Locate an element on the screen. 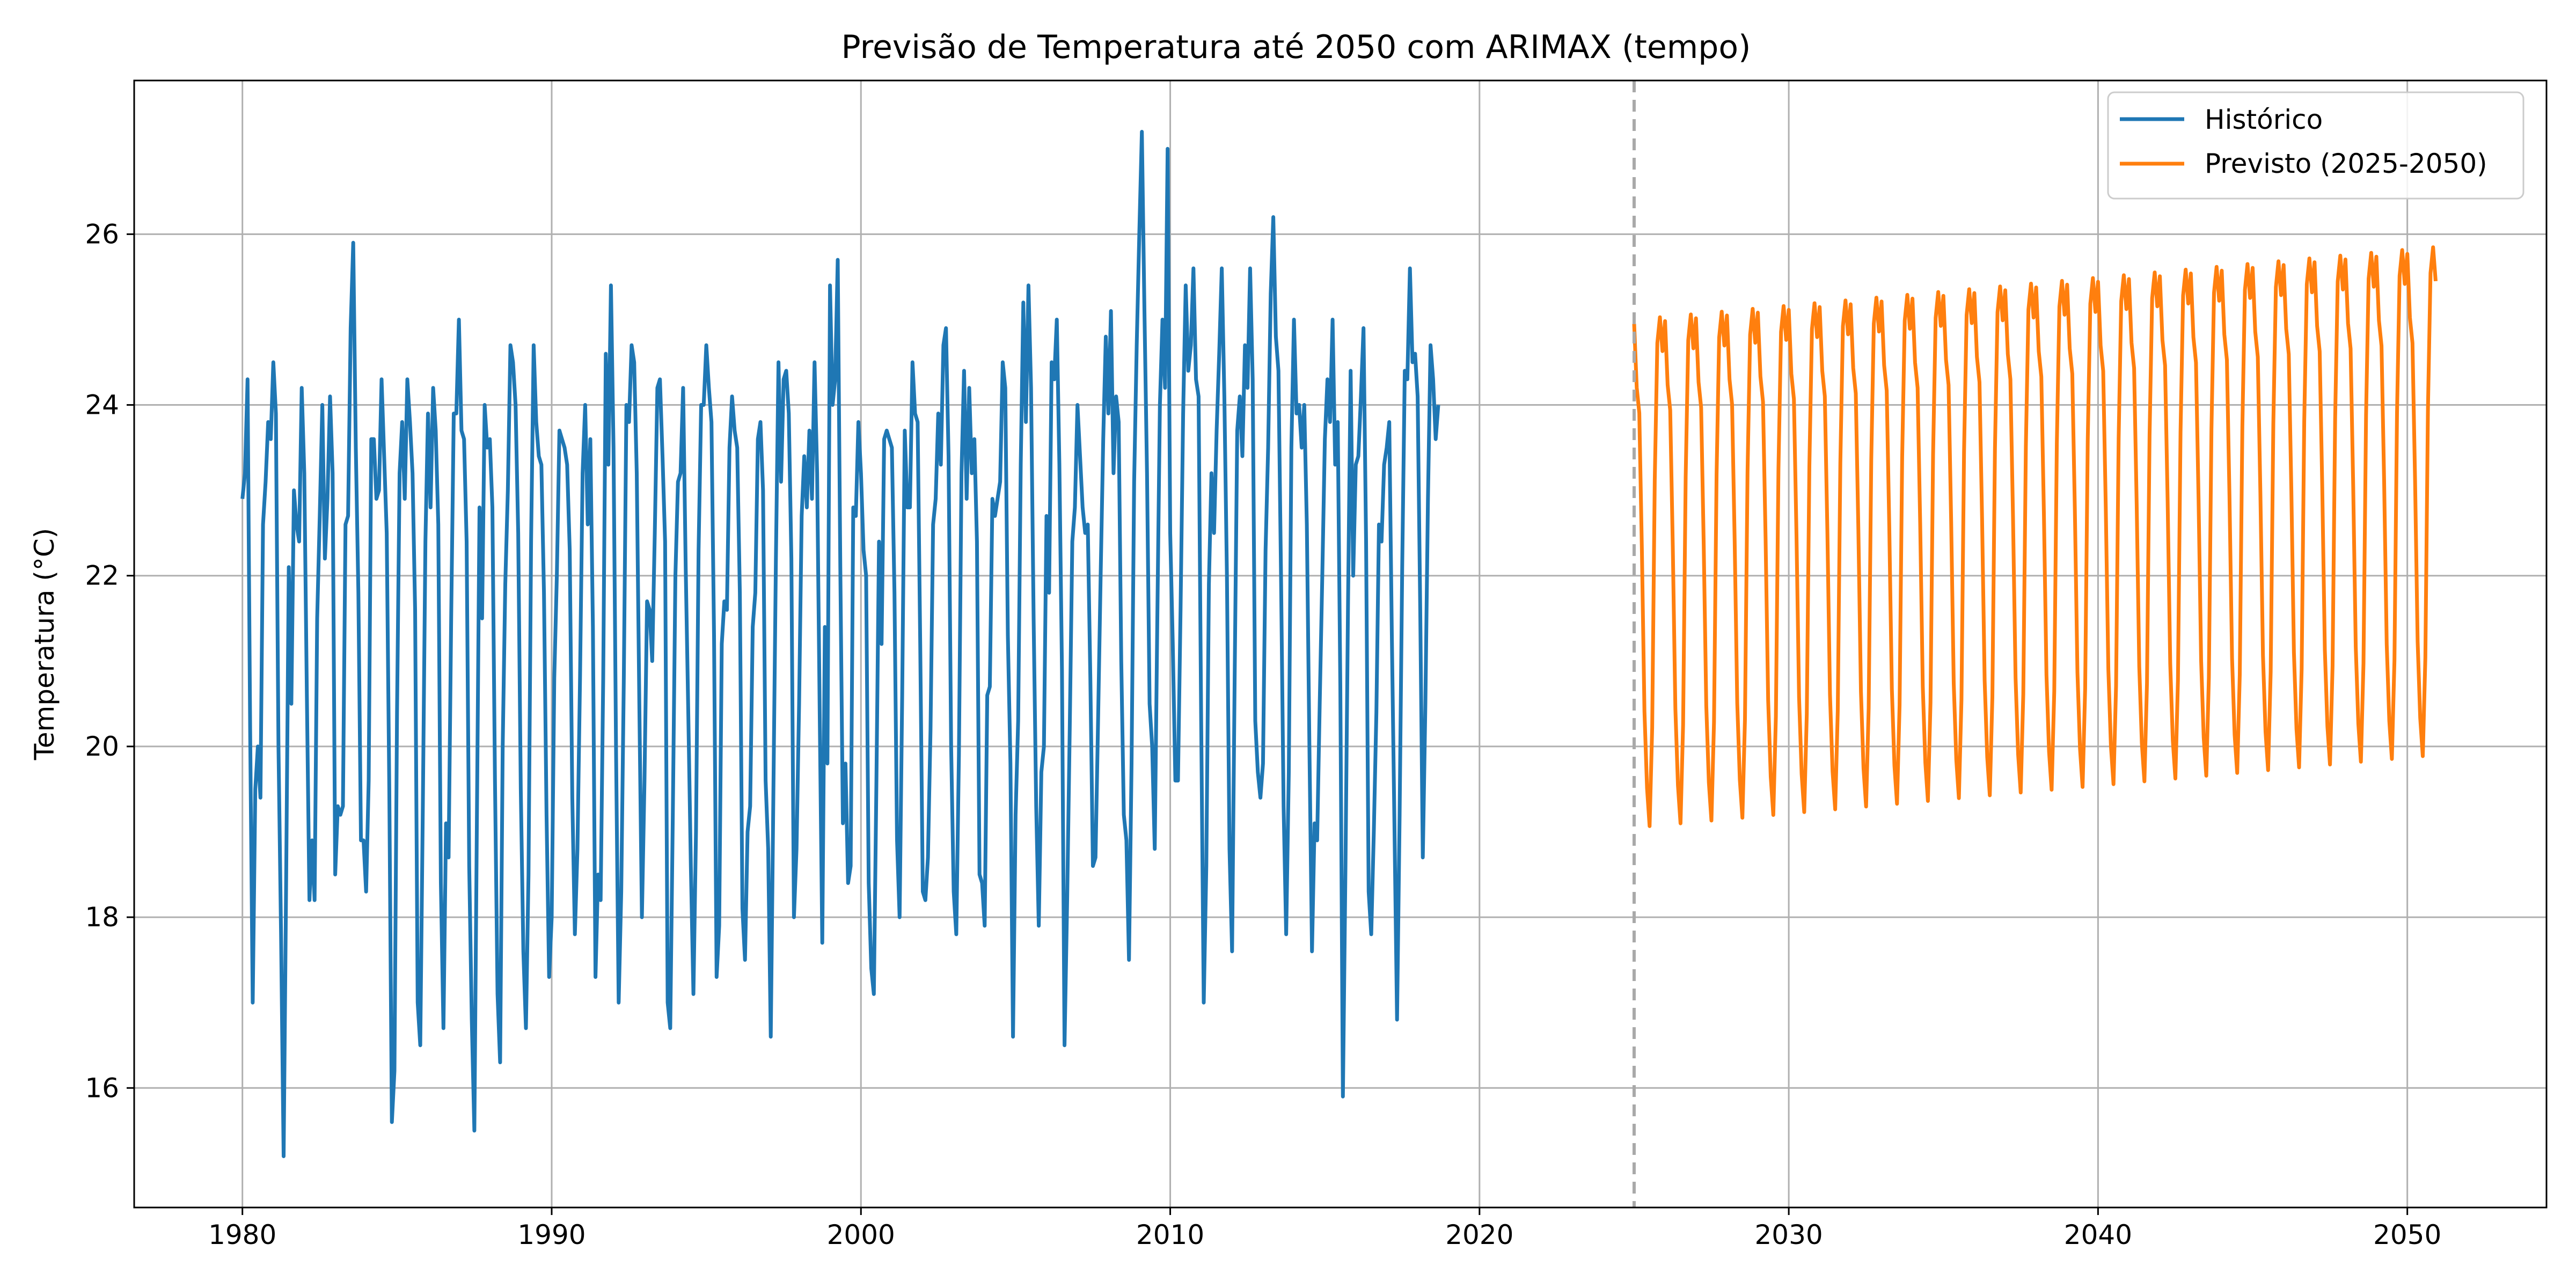  y-tick-label: 24 is located at coordinates (102, 405).